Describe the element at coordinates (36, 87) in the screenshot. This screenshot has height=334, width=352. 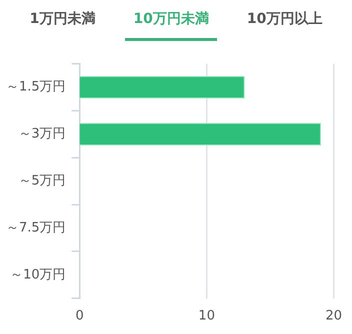
I see `y-tick-label: ～1.5万円` at that location.